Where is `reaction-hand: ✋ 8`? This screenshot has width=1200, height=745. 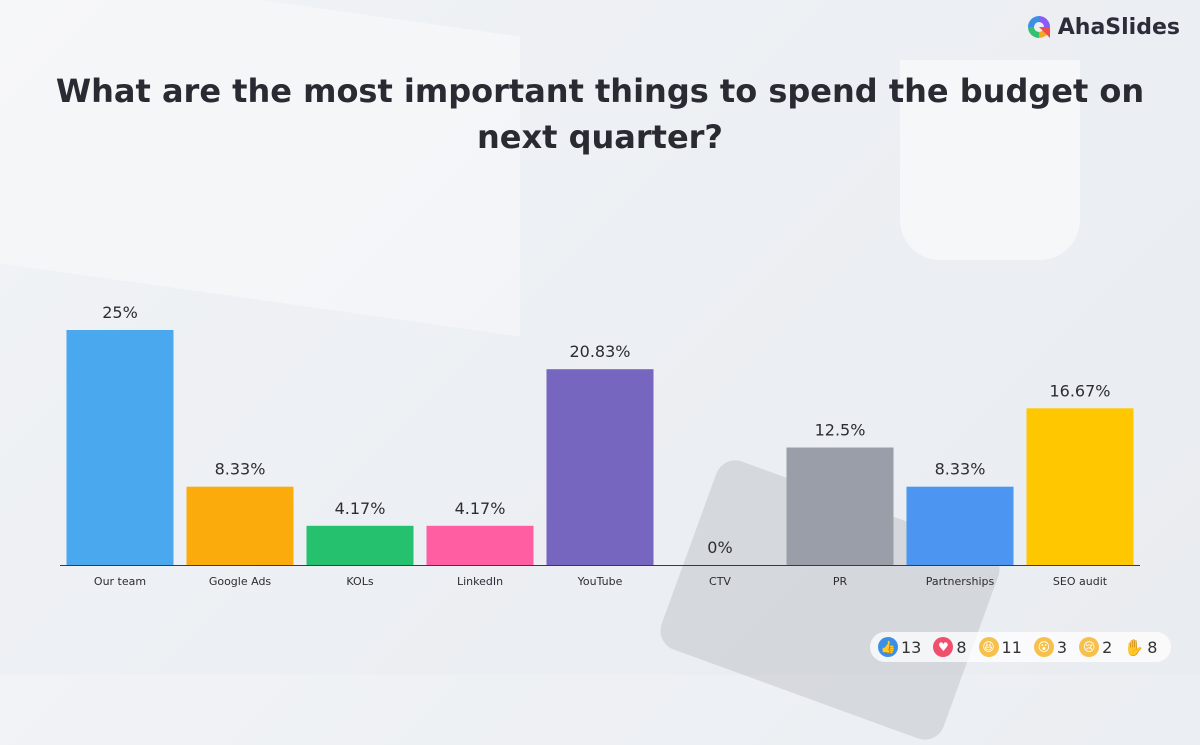 reaction-hand: ✋ 8 is located at coordinates (1140, 647).